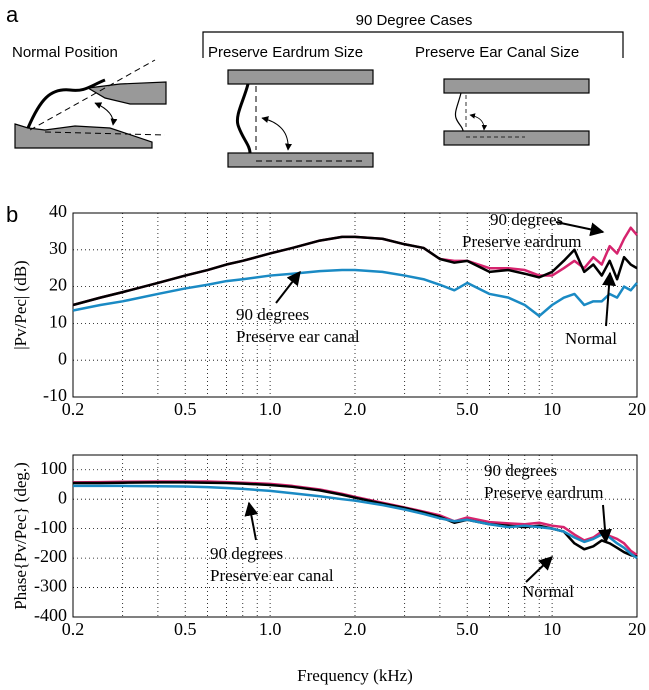 This screenshot has height=690, width=649. Describe the element at coordinates (58, 211) in the screenshot. I see `y-tick-label: 40` at that location.